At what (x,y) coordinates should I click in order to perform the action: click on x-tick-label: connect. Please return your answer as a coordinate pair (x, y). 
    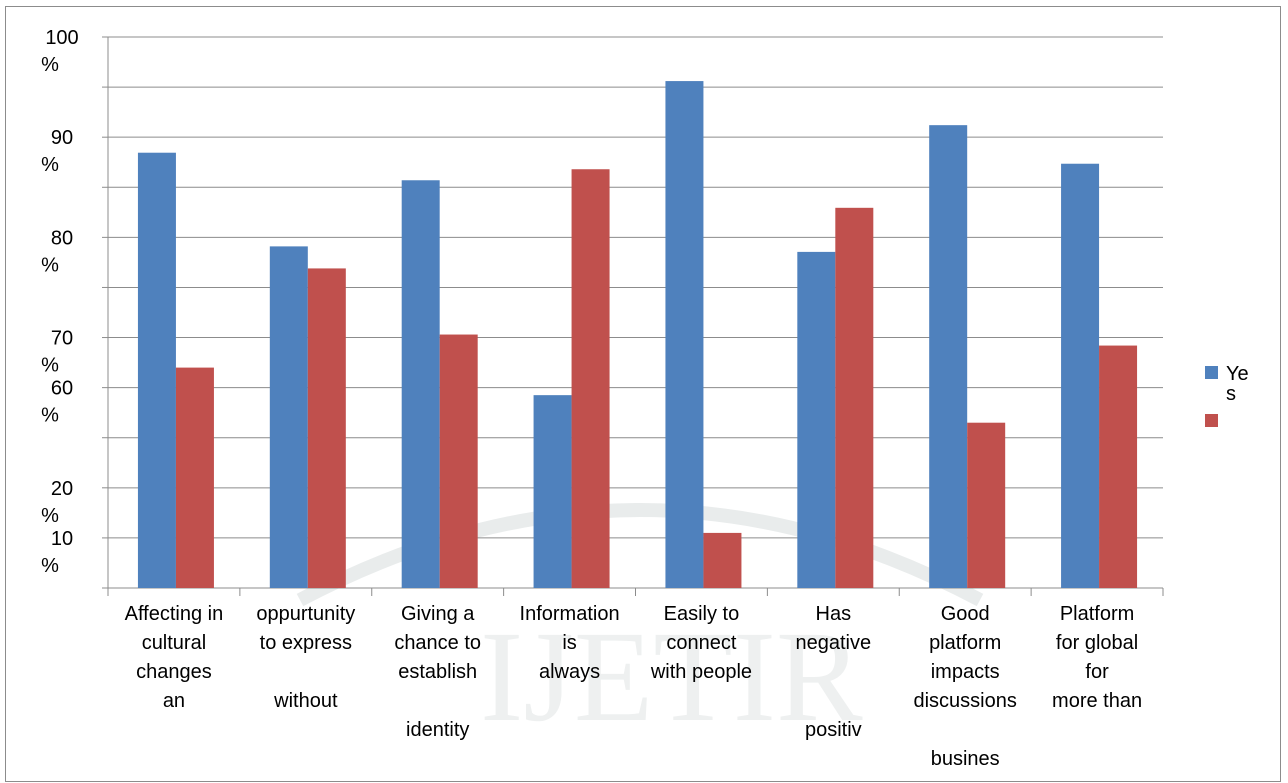
    Looking at the image, I should click on (701, 643).